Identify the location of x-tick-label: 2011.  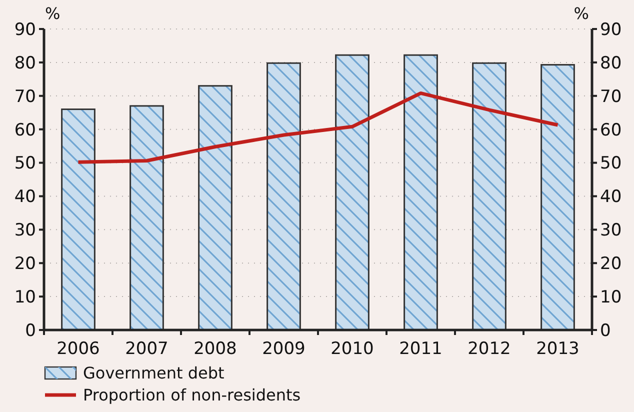
(420, 349).